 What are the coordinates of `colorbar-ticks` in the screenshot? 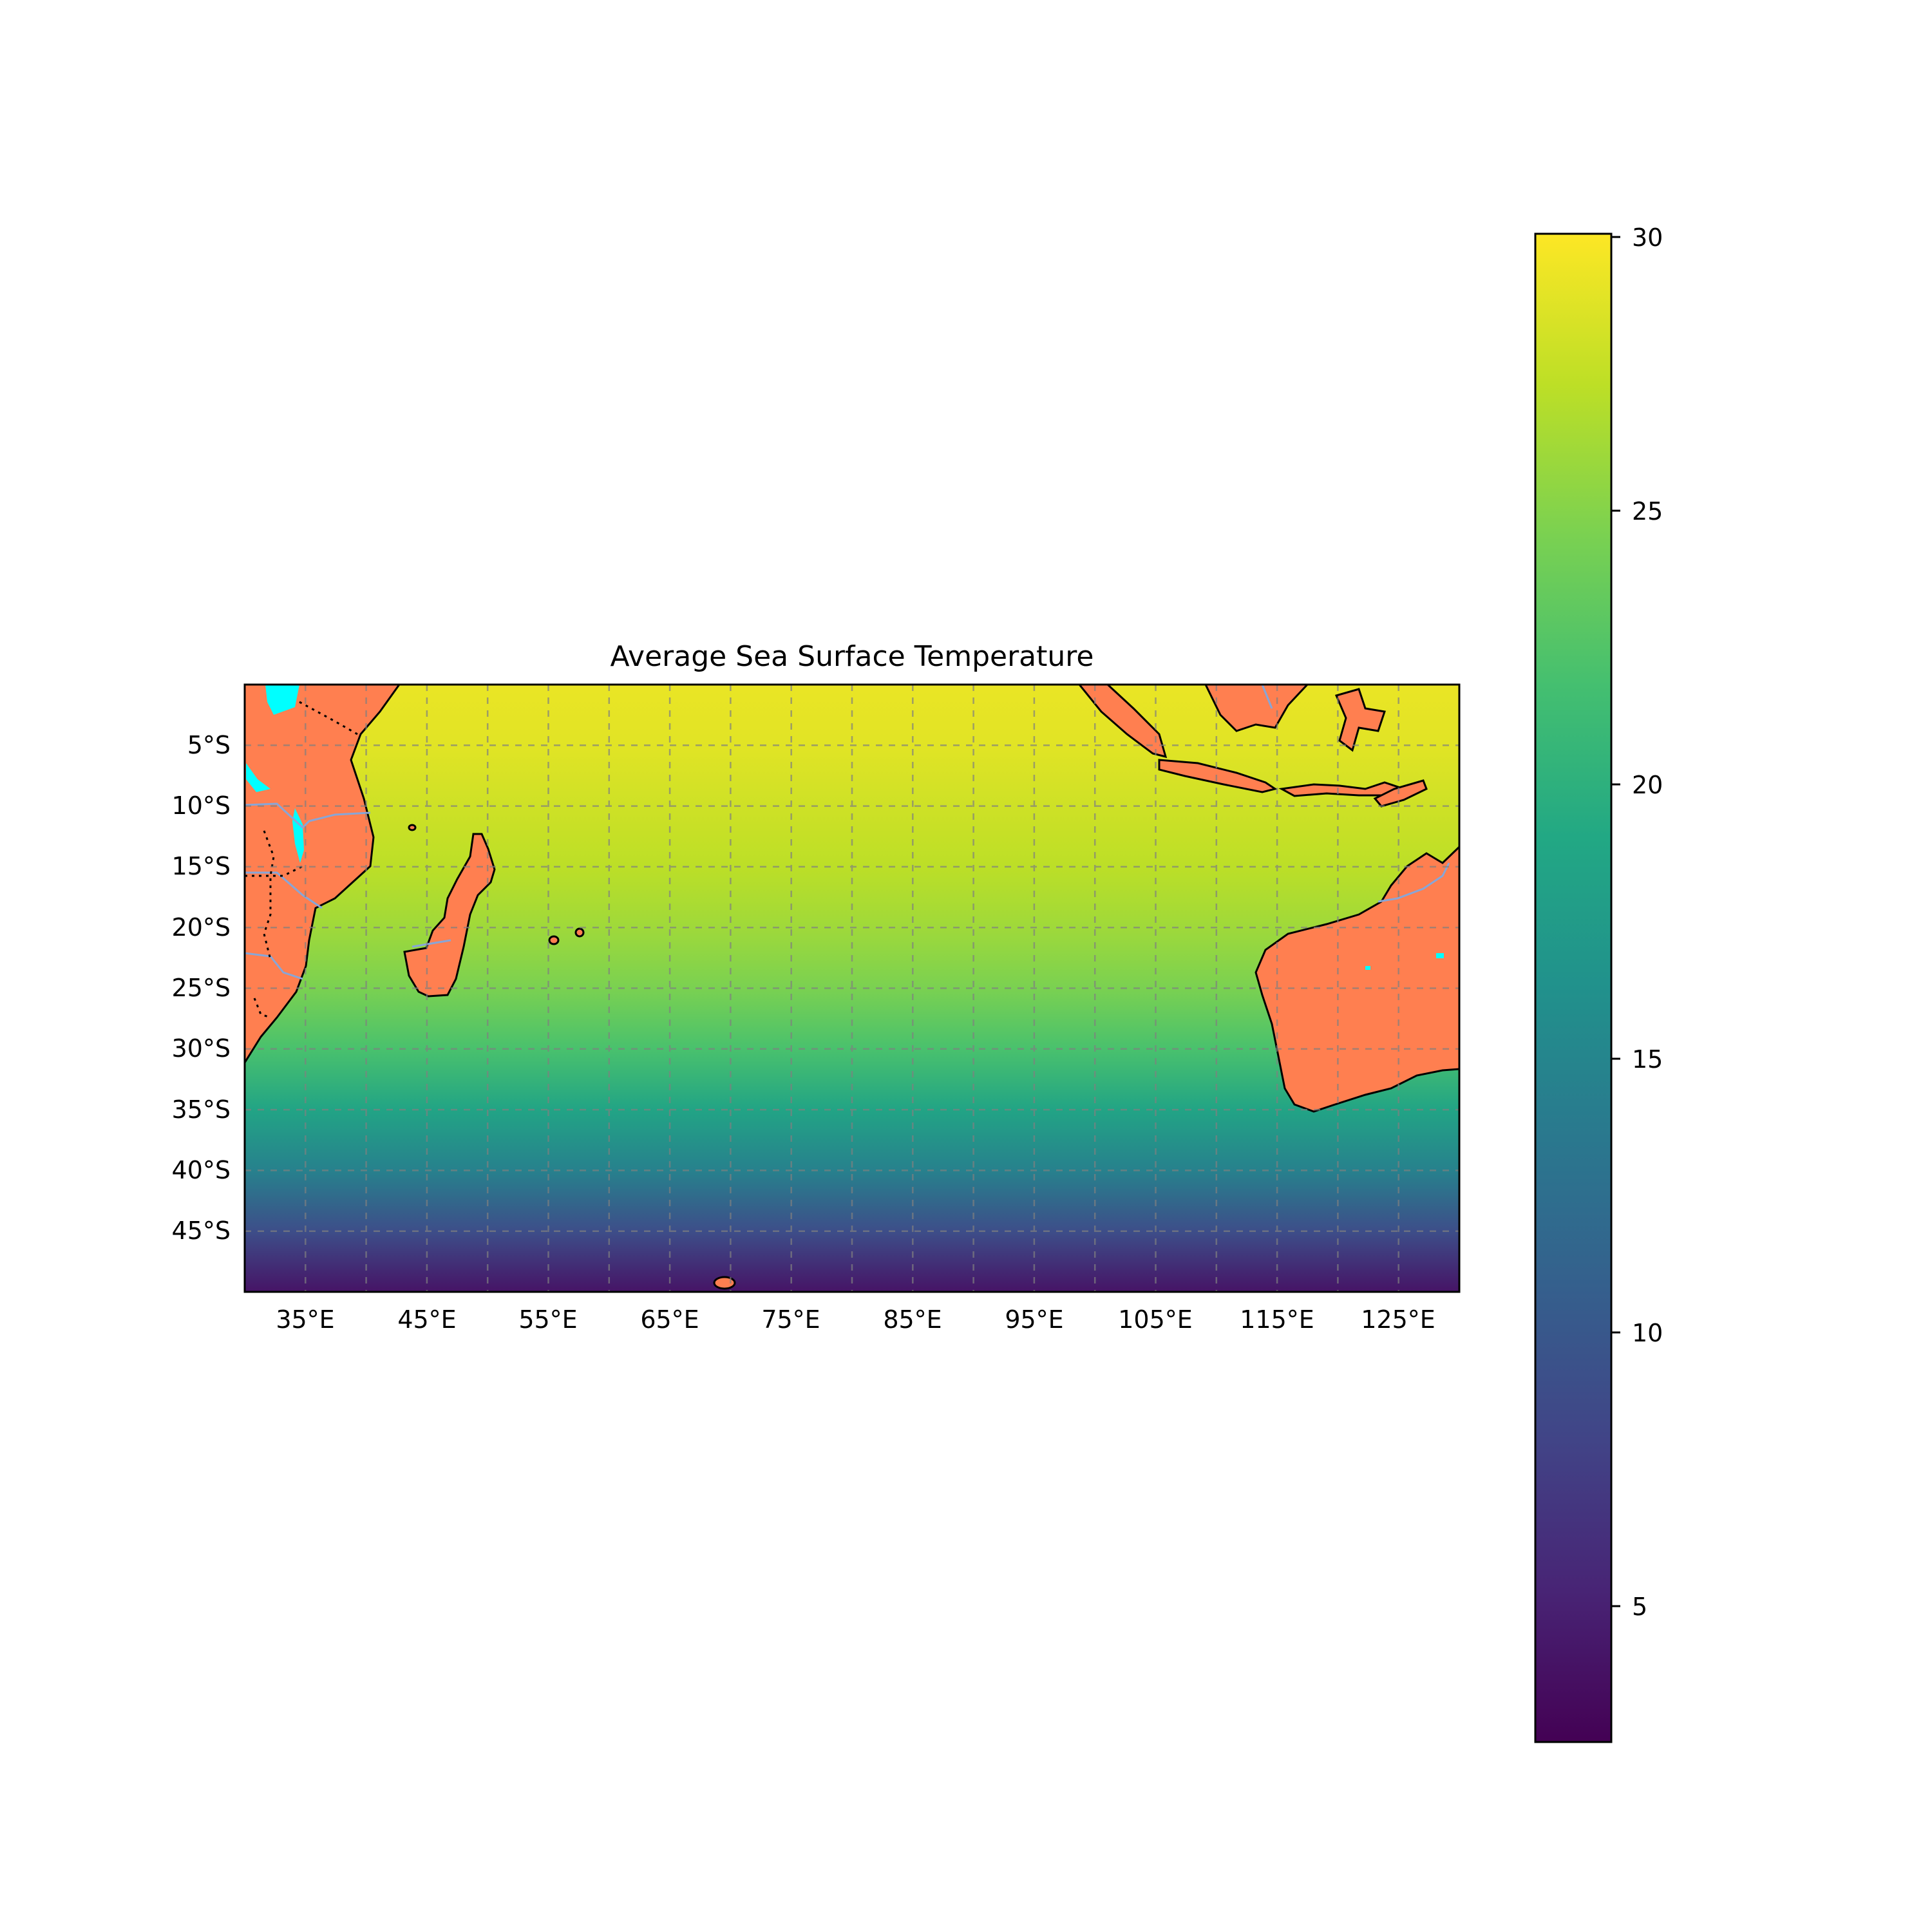 It's located at (1615, 921).